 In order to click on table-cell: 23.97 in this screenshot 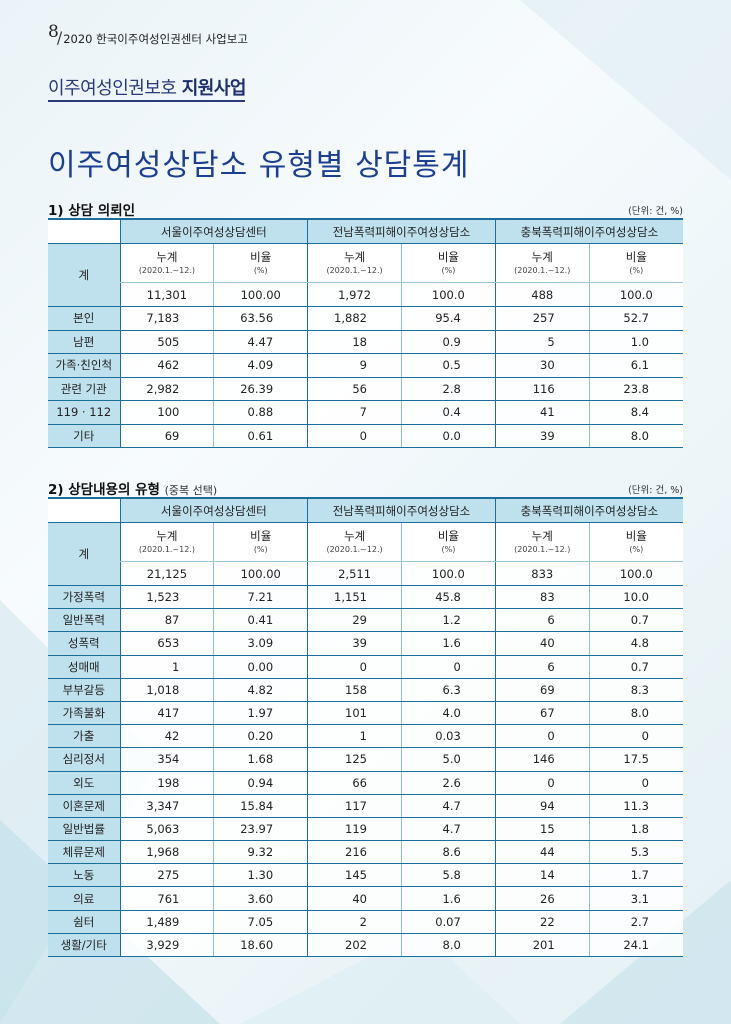, I will do `click(260, 829)`.